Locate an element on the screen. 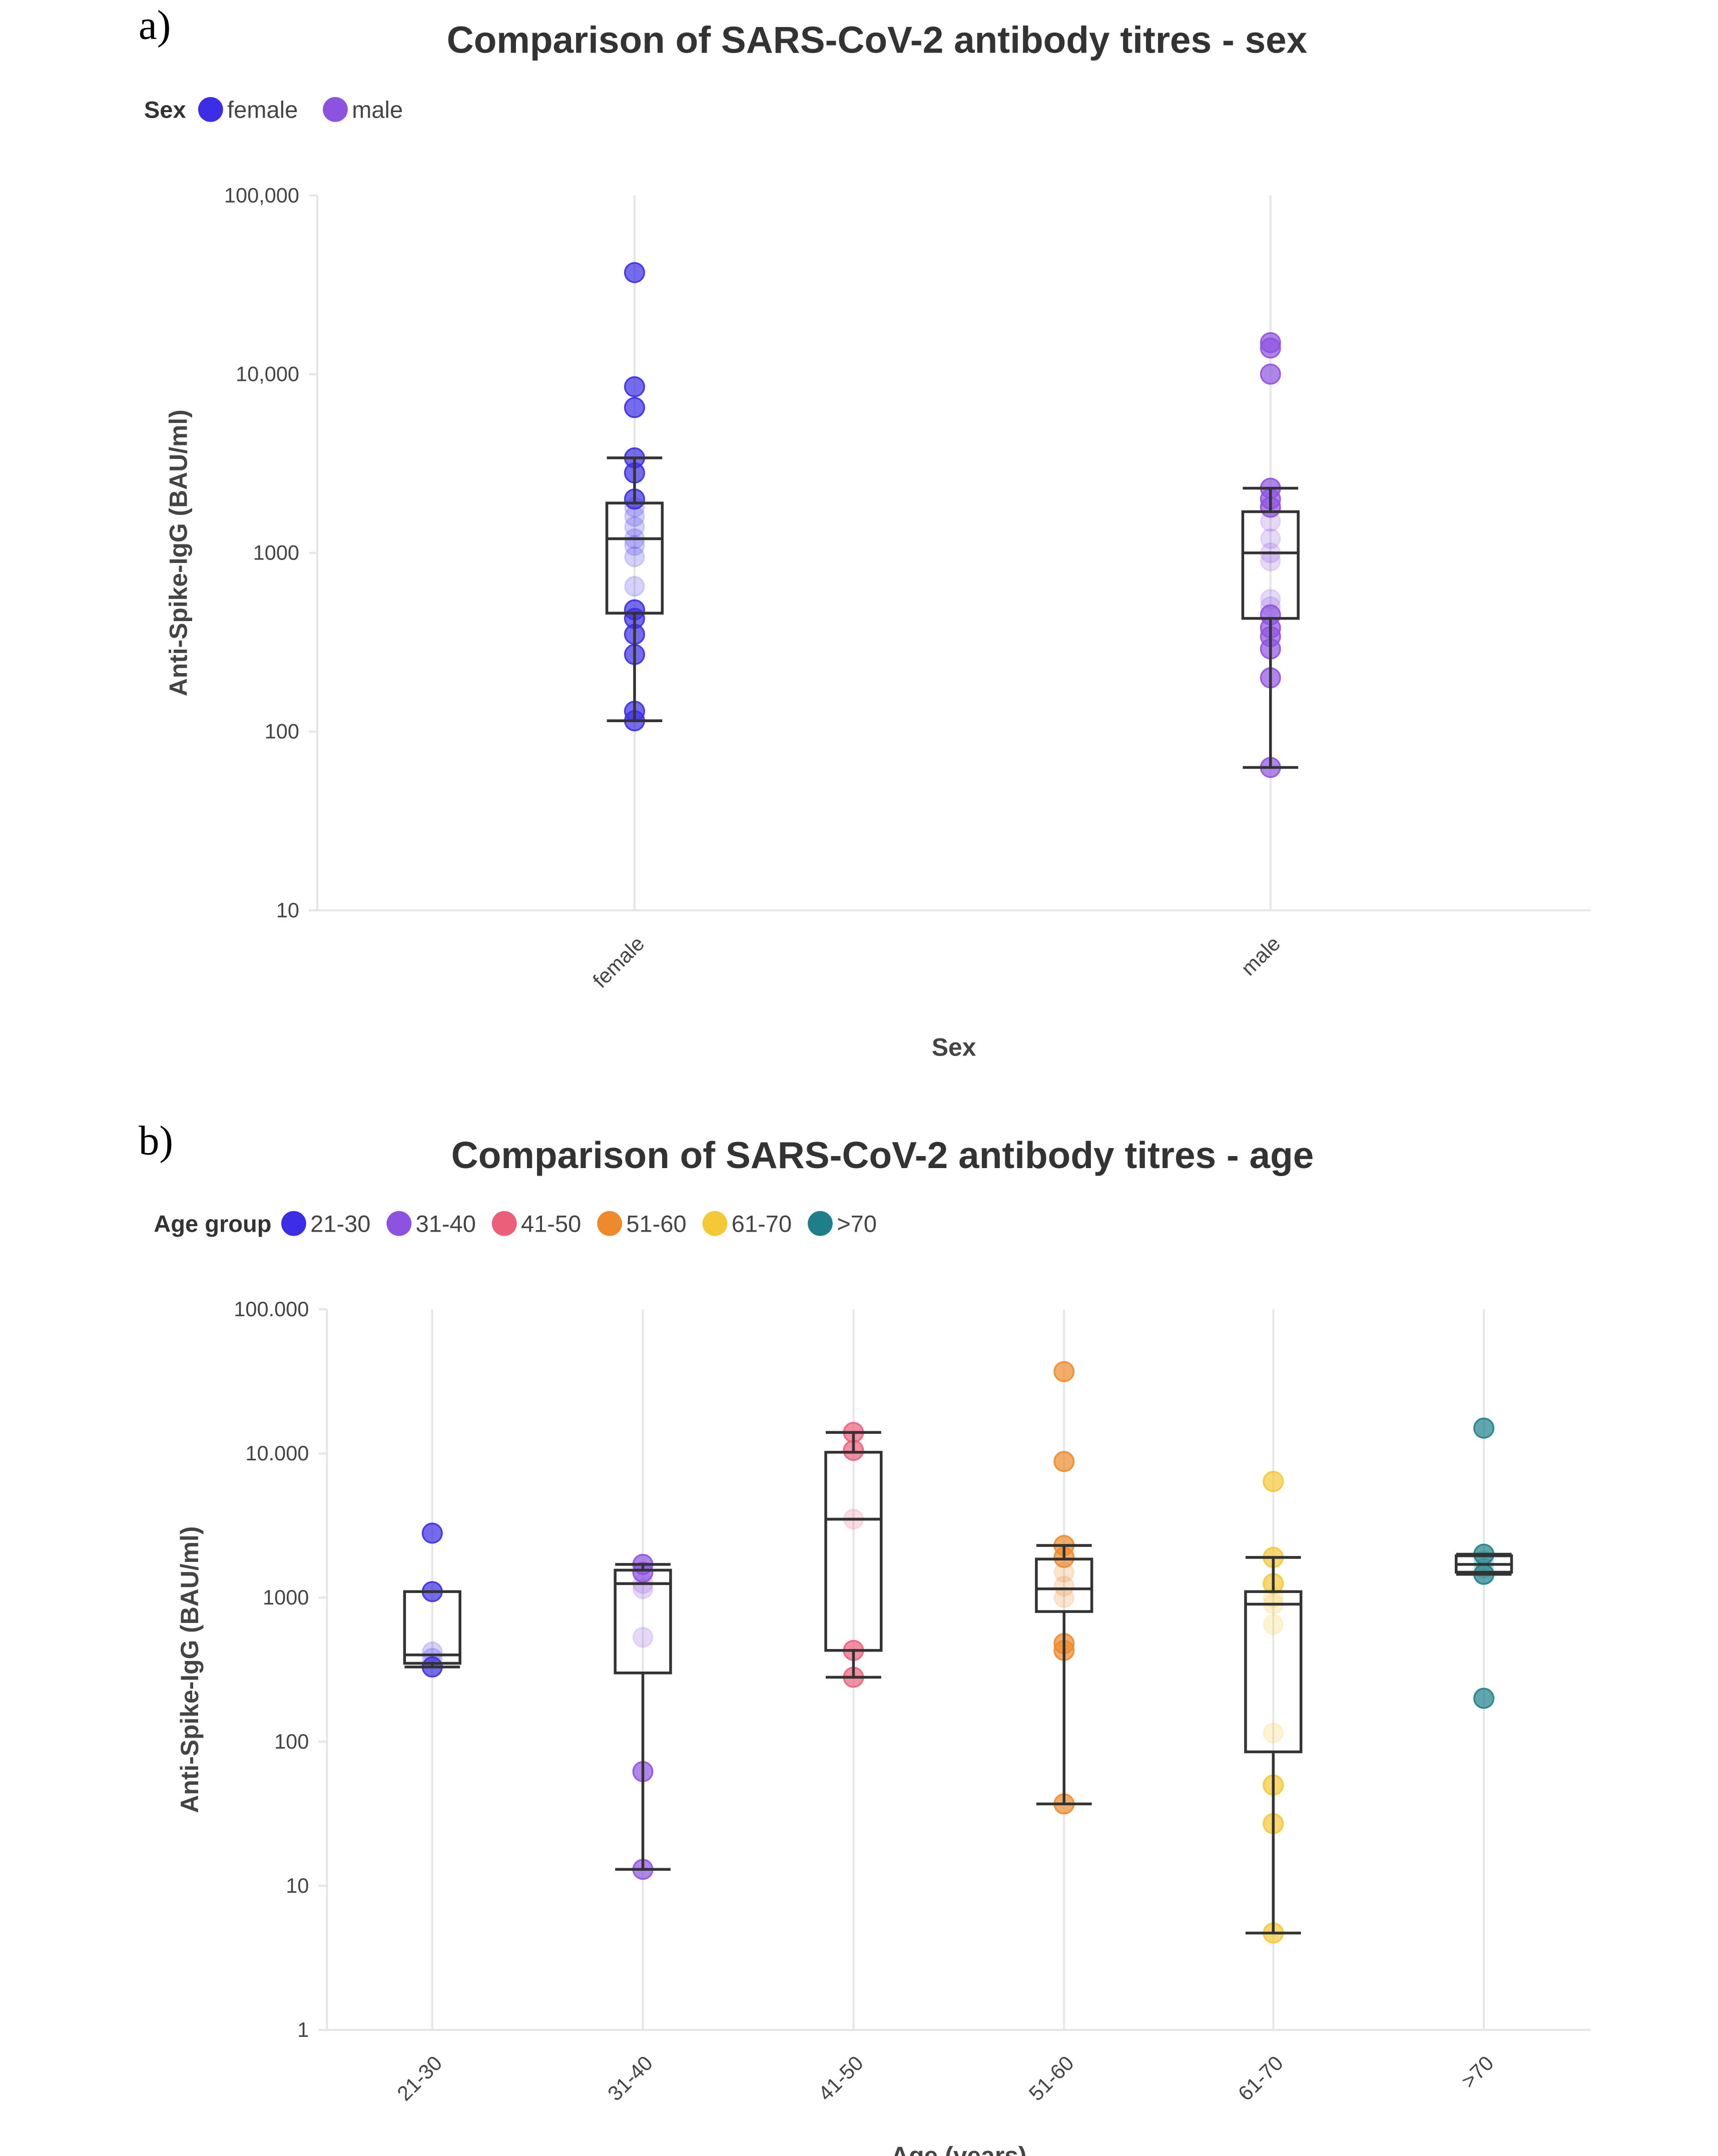 This screenshot has width=1718, height=2156. legend-label: male is located at coordinates (378, 109).